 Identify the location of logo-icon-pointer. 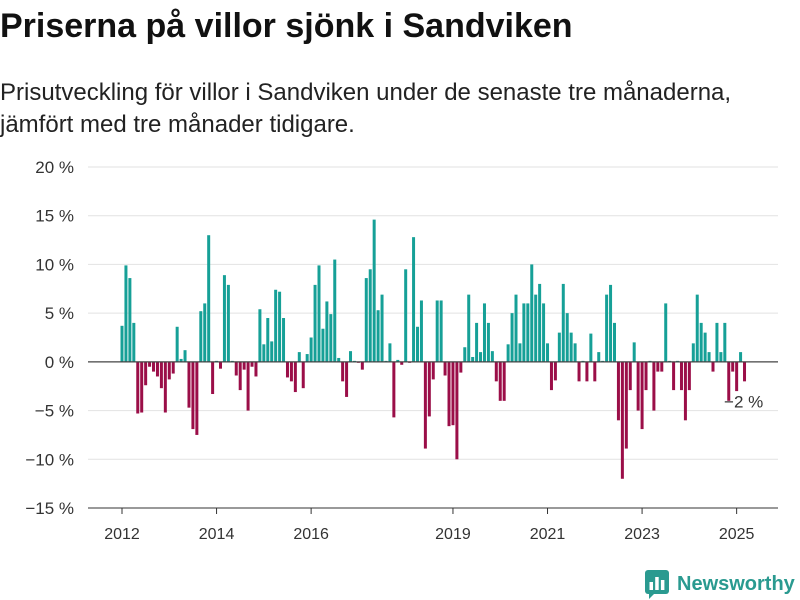
(652, 596).